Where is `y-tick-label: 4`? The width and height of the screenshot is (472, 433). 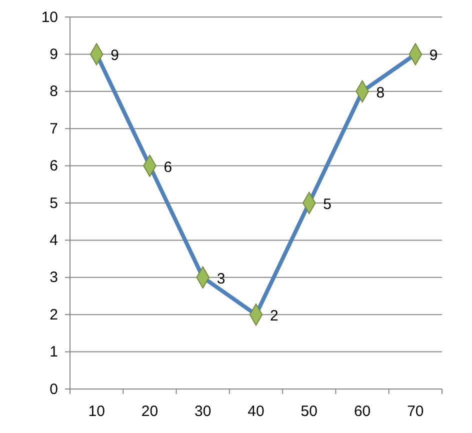 y-tick-label: 4 is located at coordinates (54, 240).